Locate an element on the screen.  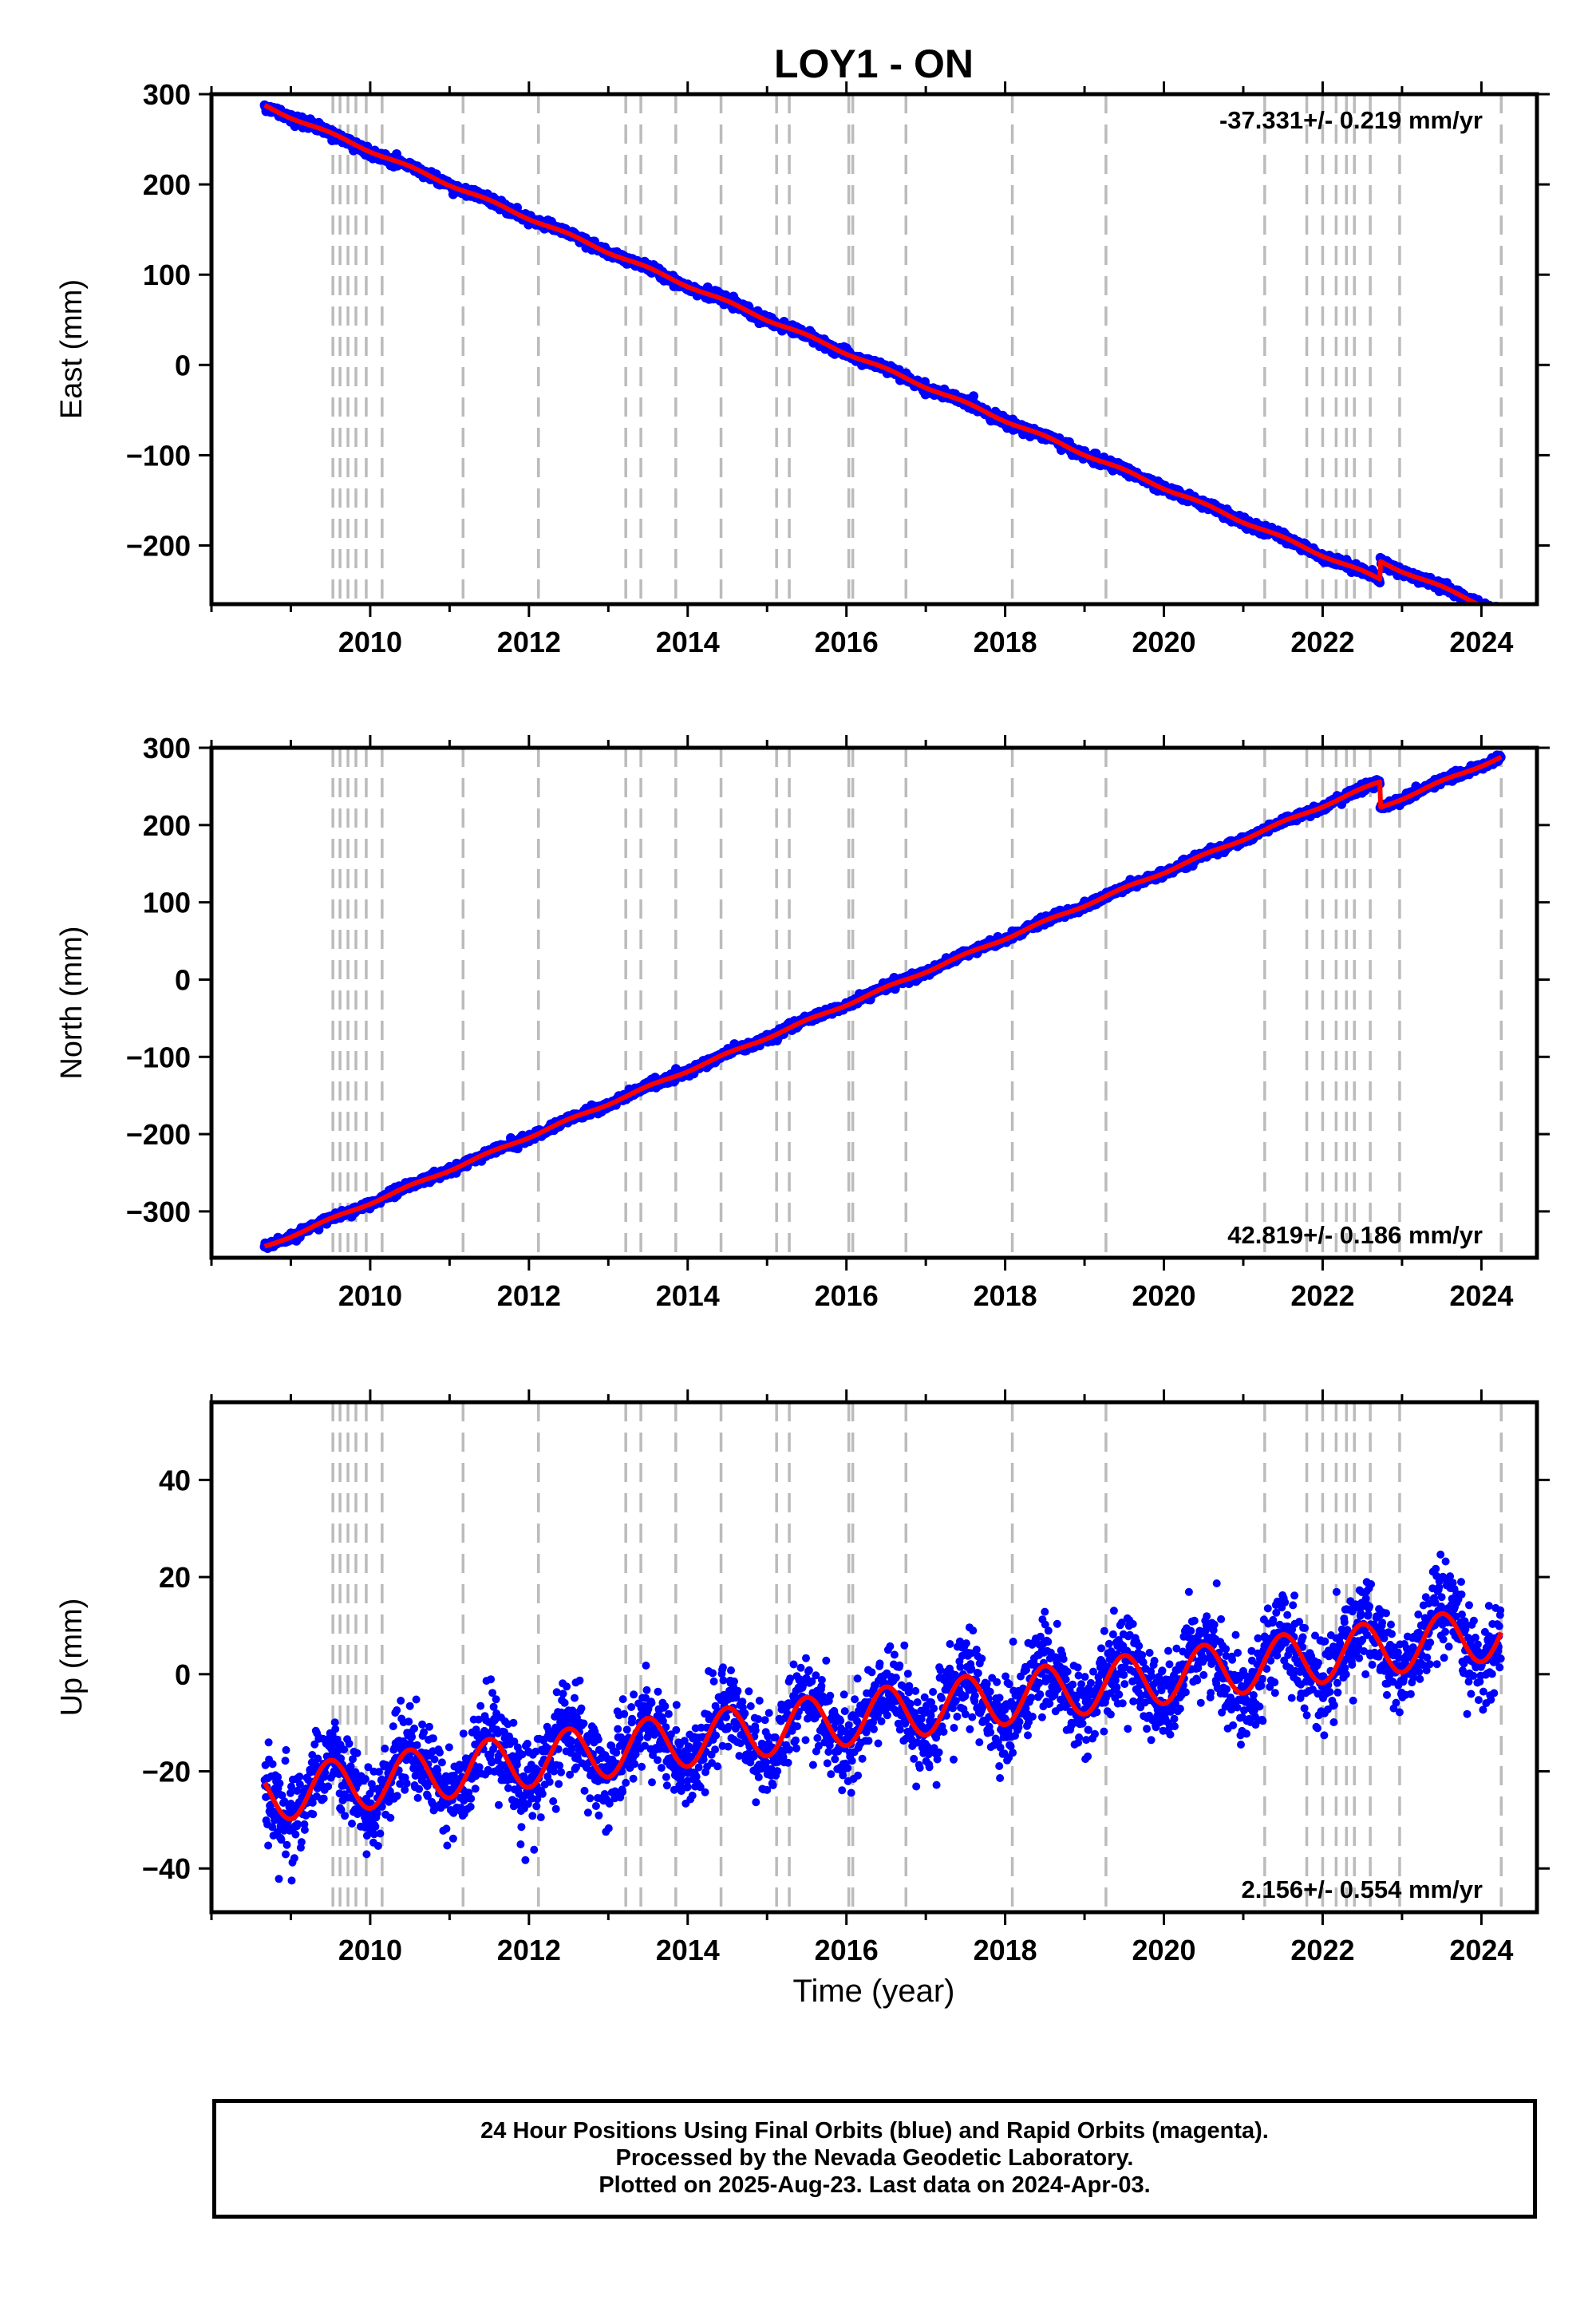
x-tick-label: 2022 is located at coordinates (1322, 642).